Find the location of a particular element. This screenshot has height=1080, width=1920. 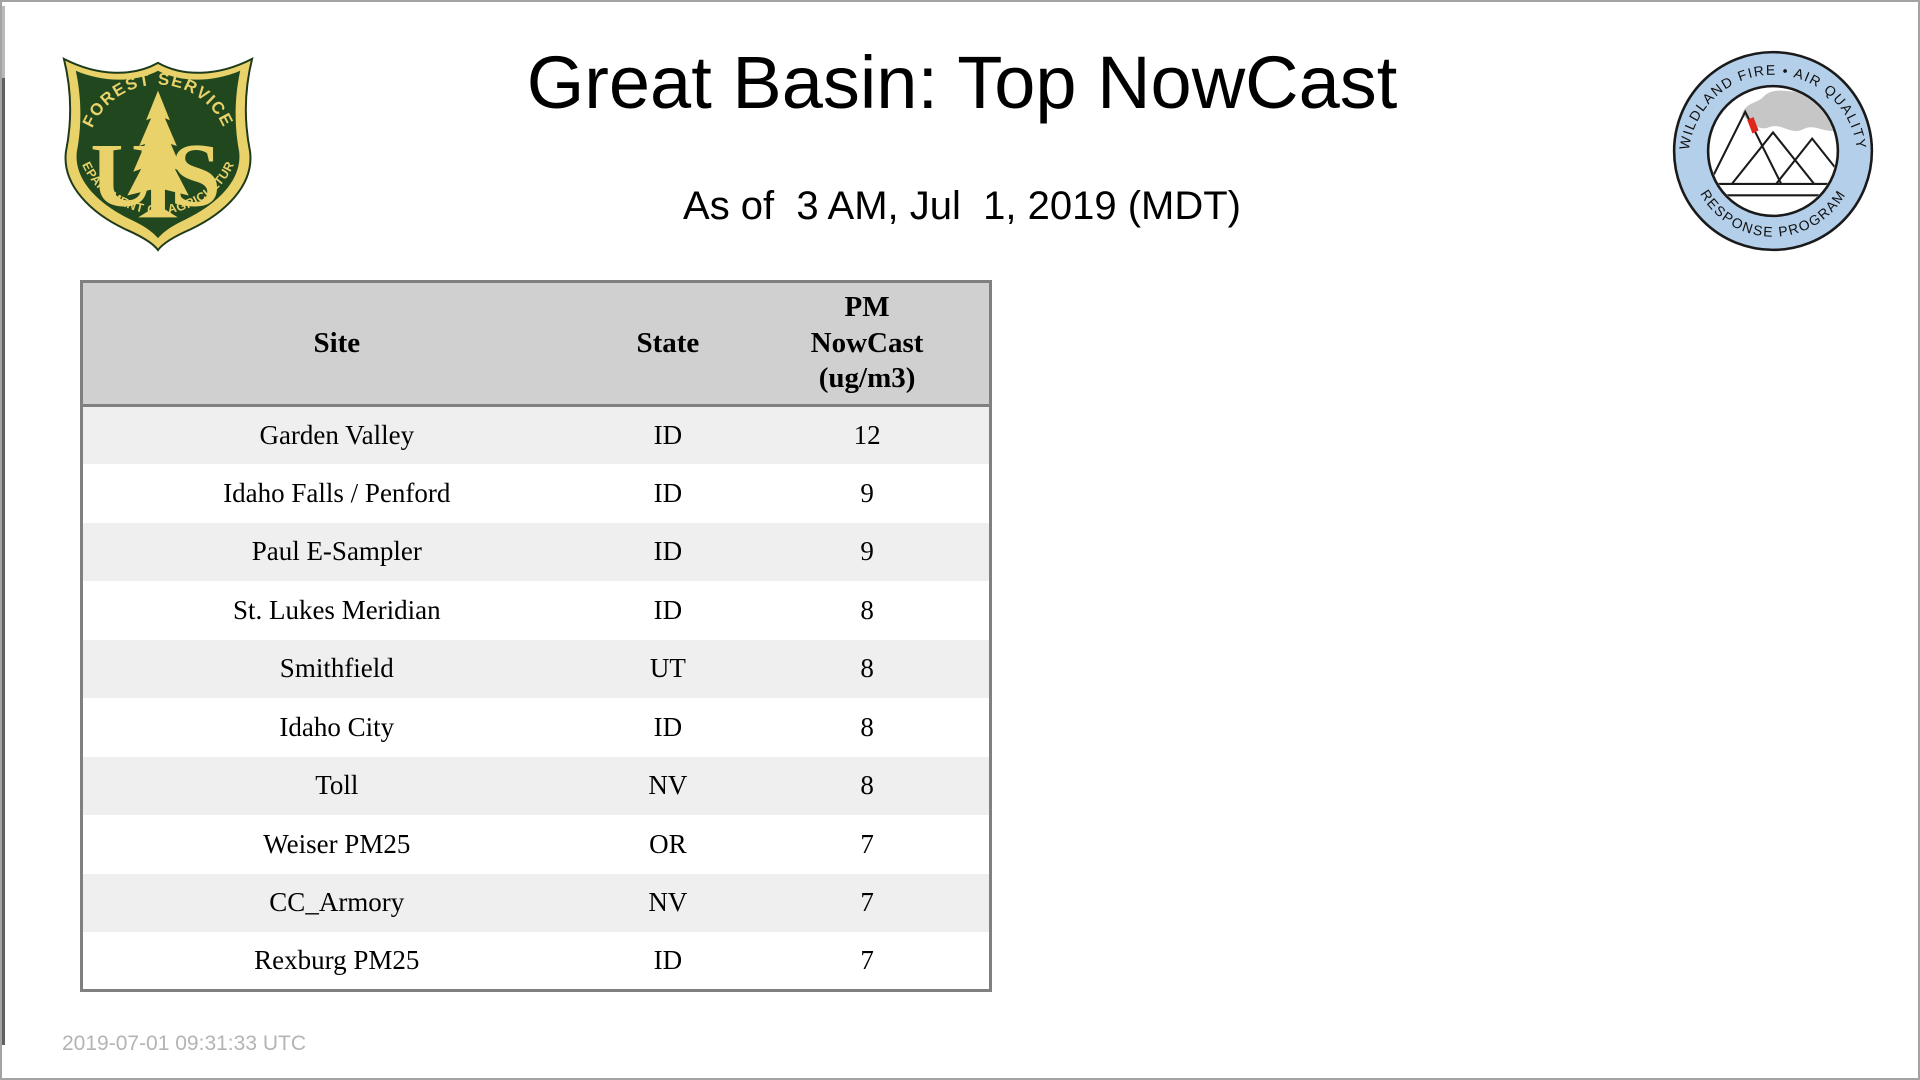

table-row: Paul E-Sampler ID 9 is located at coordinates (536, 551).